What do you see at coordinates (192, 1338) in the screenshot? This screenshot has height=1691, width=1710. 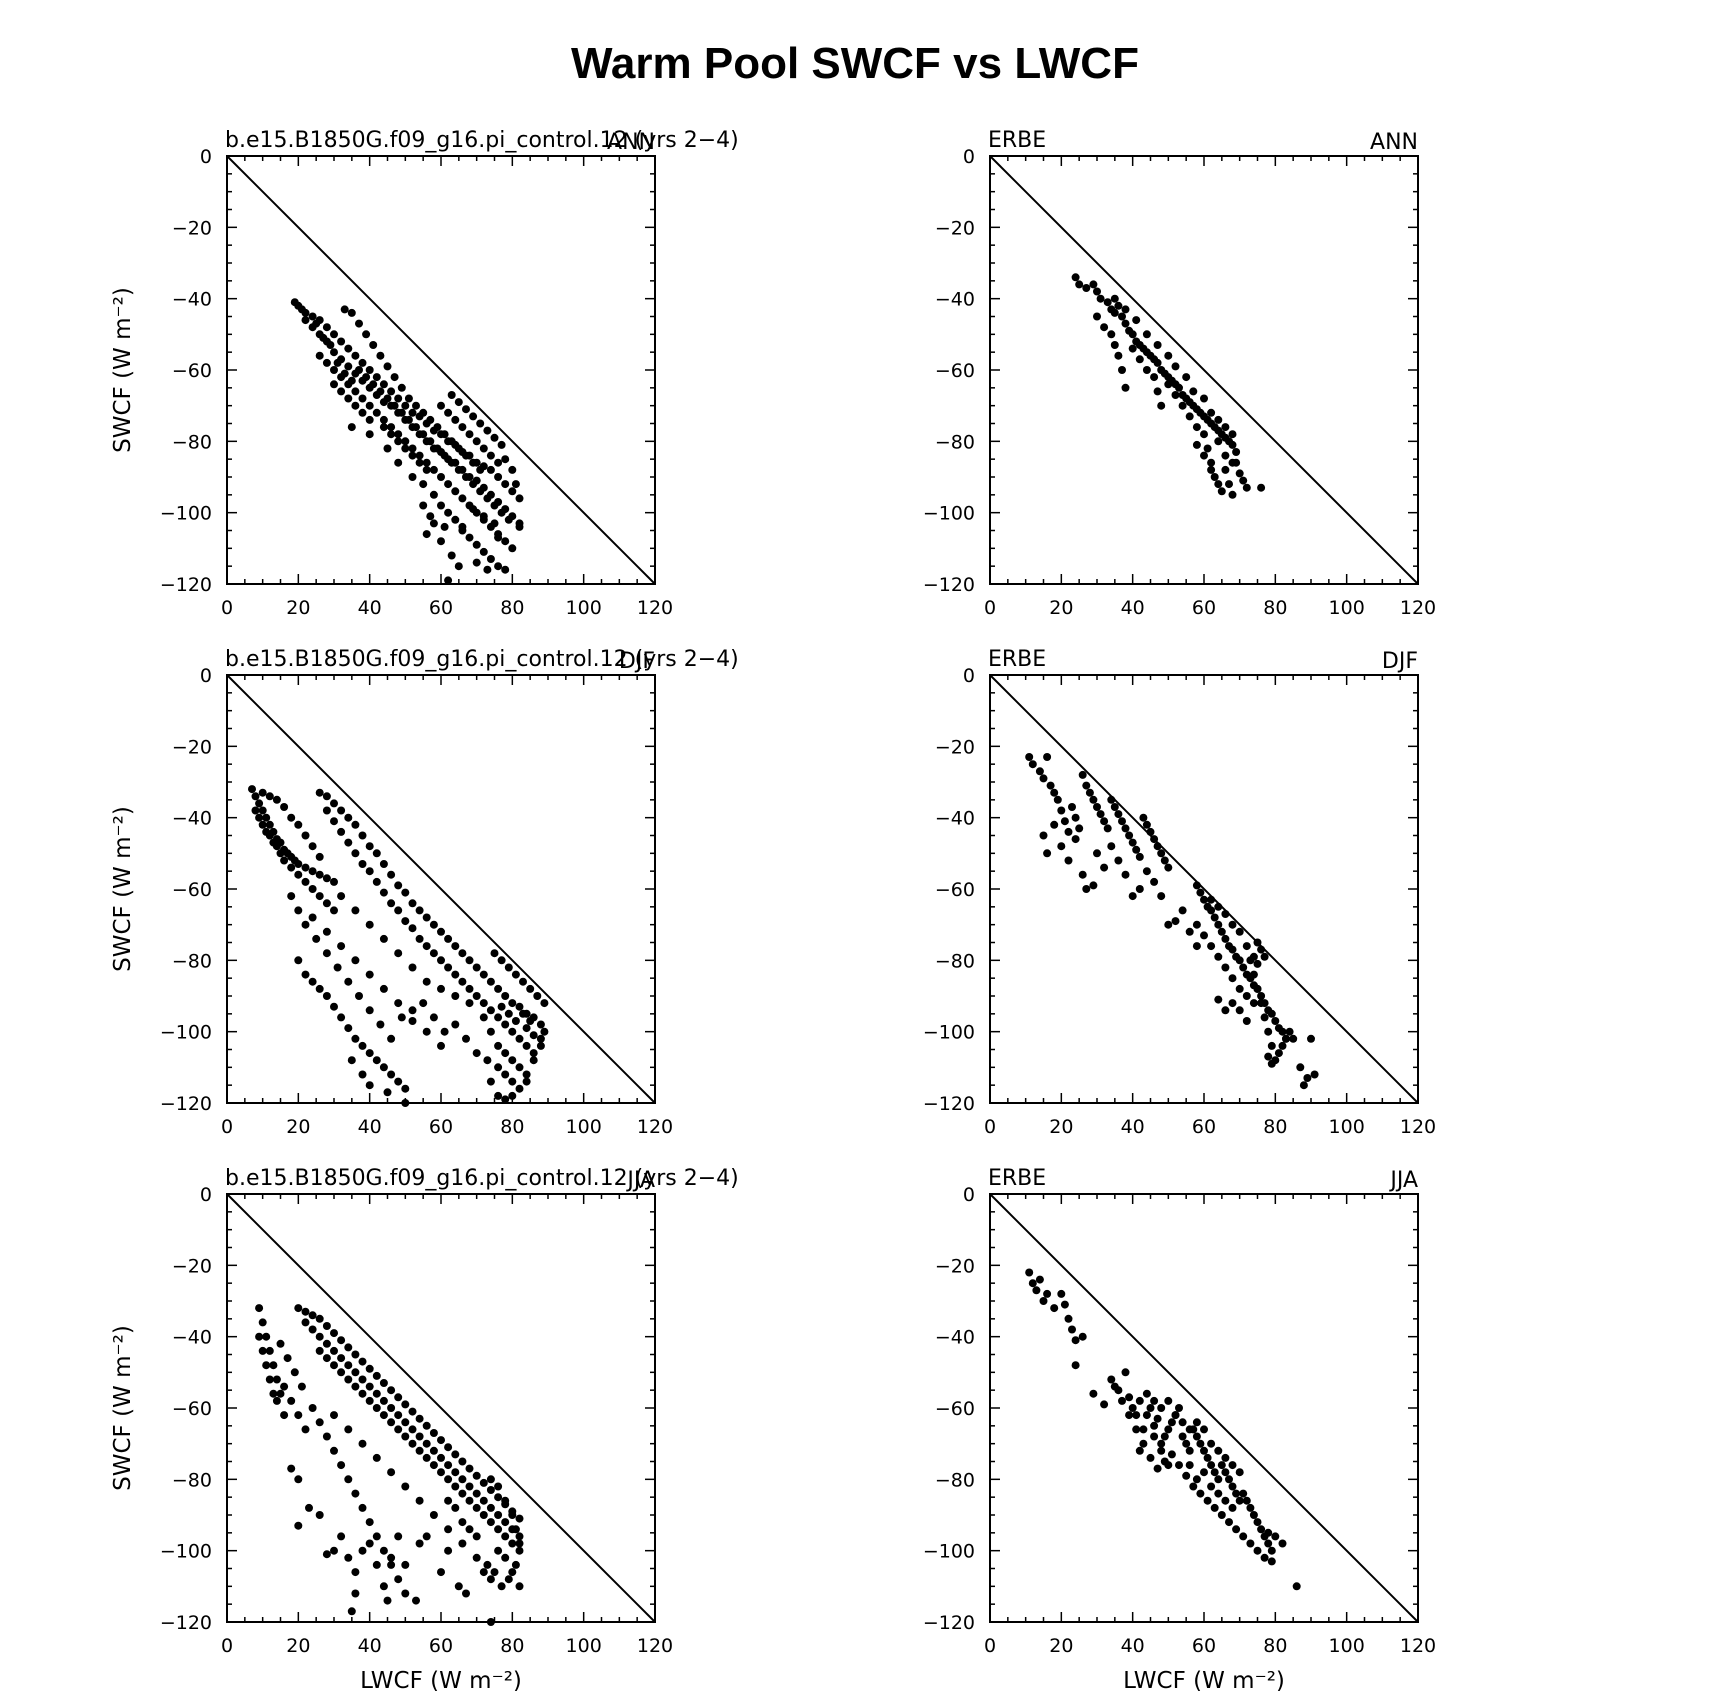 I see `y-tick-label: −40` at bounding box center [192, 1338].